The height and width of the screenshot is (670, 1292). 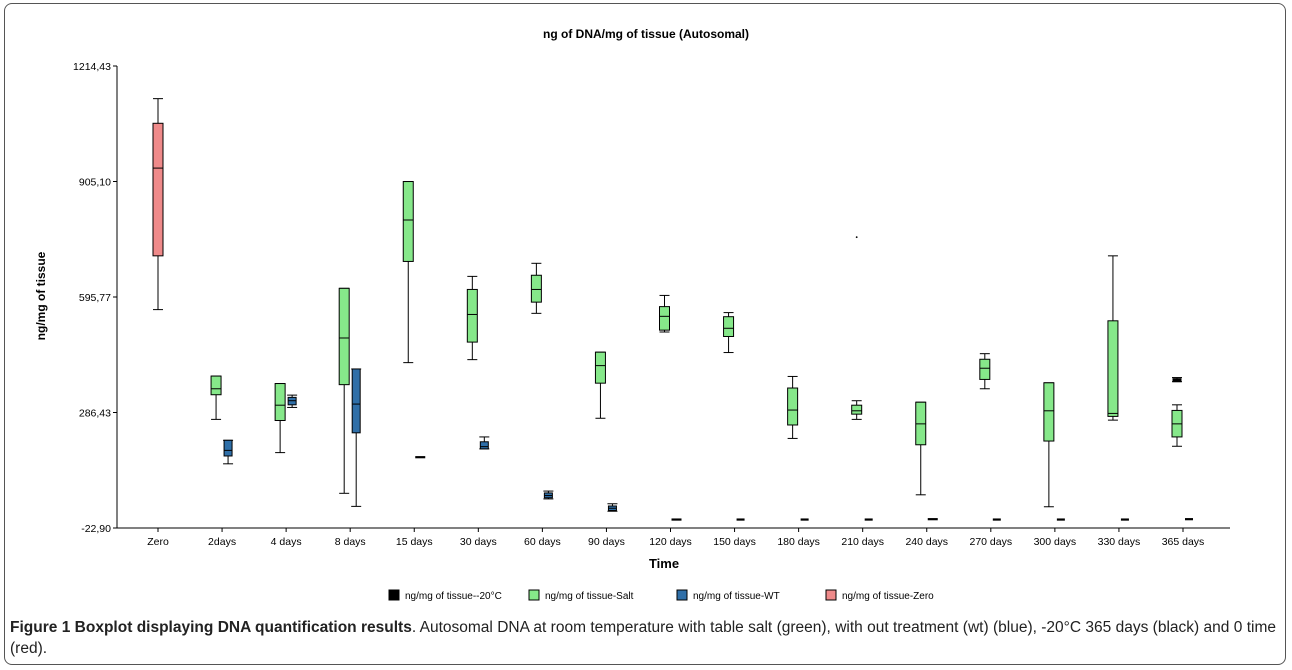 I want to click on legend-label: ng/mg of tissue-Salt, so click(x=589, y=596).